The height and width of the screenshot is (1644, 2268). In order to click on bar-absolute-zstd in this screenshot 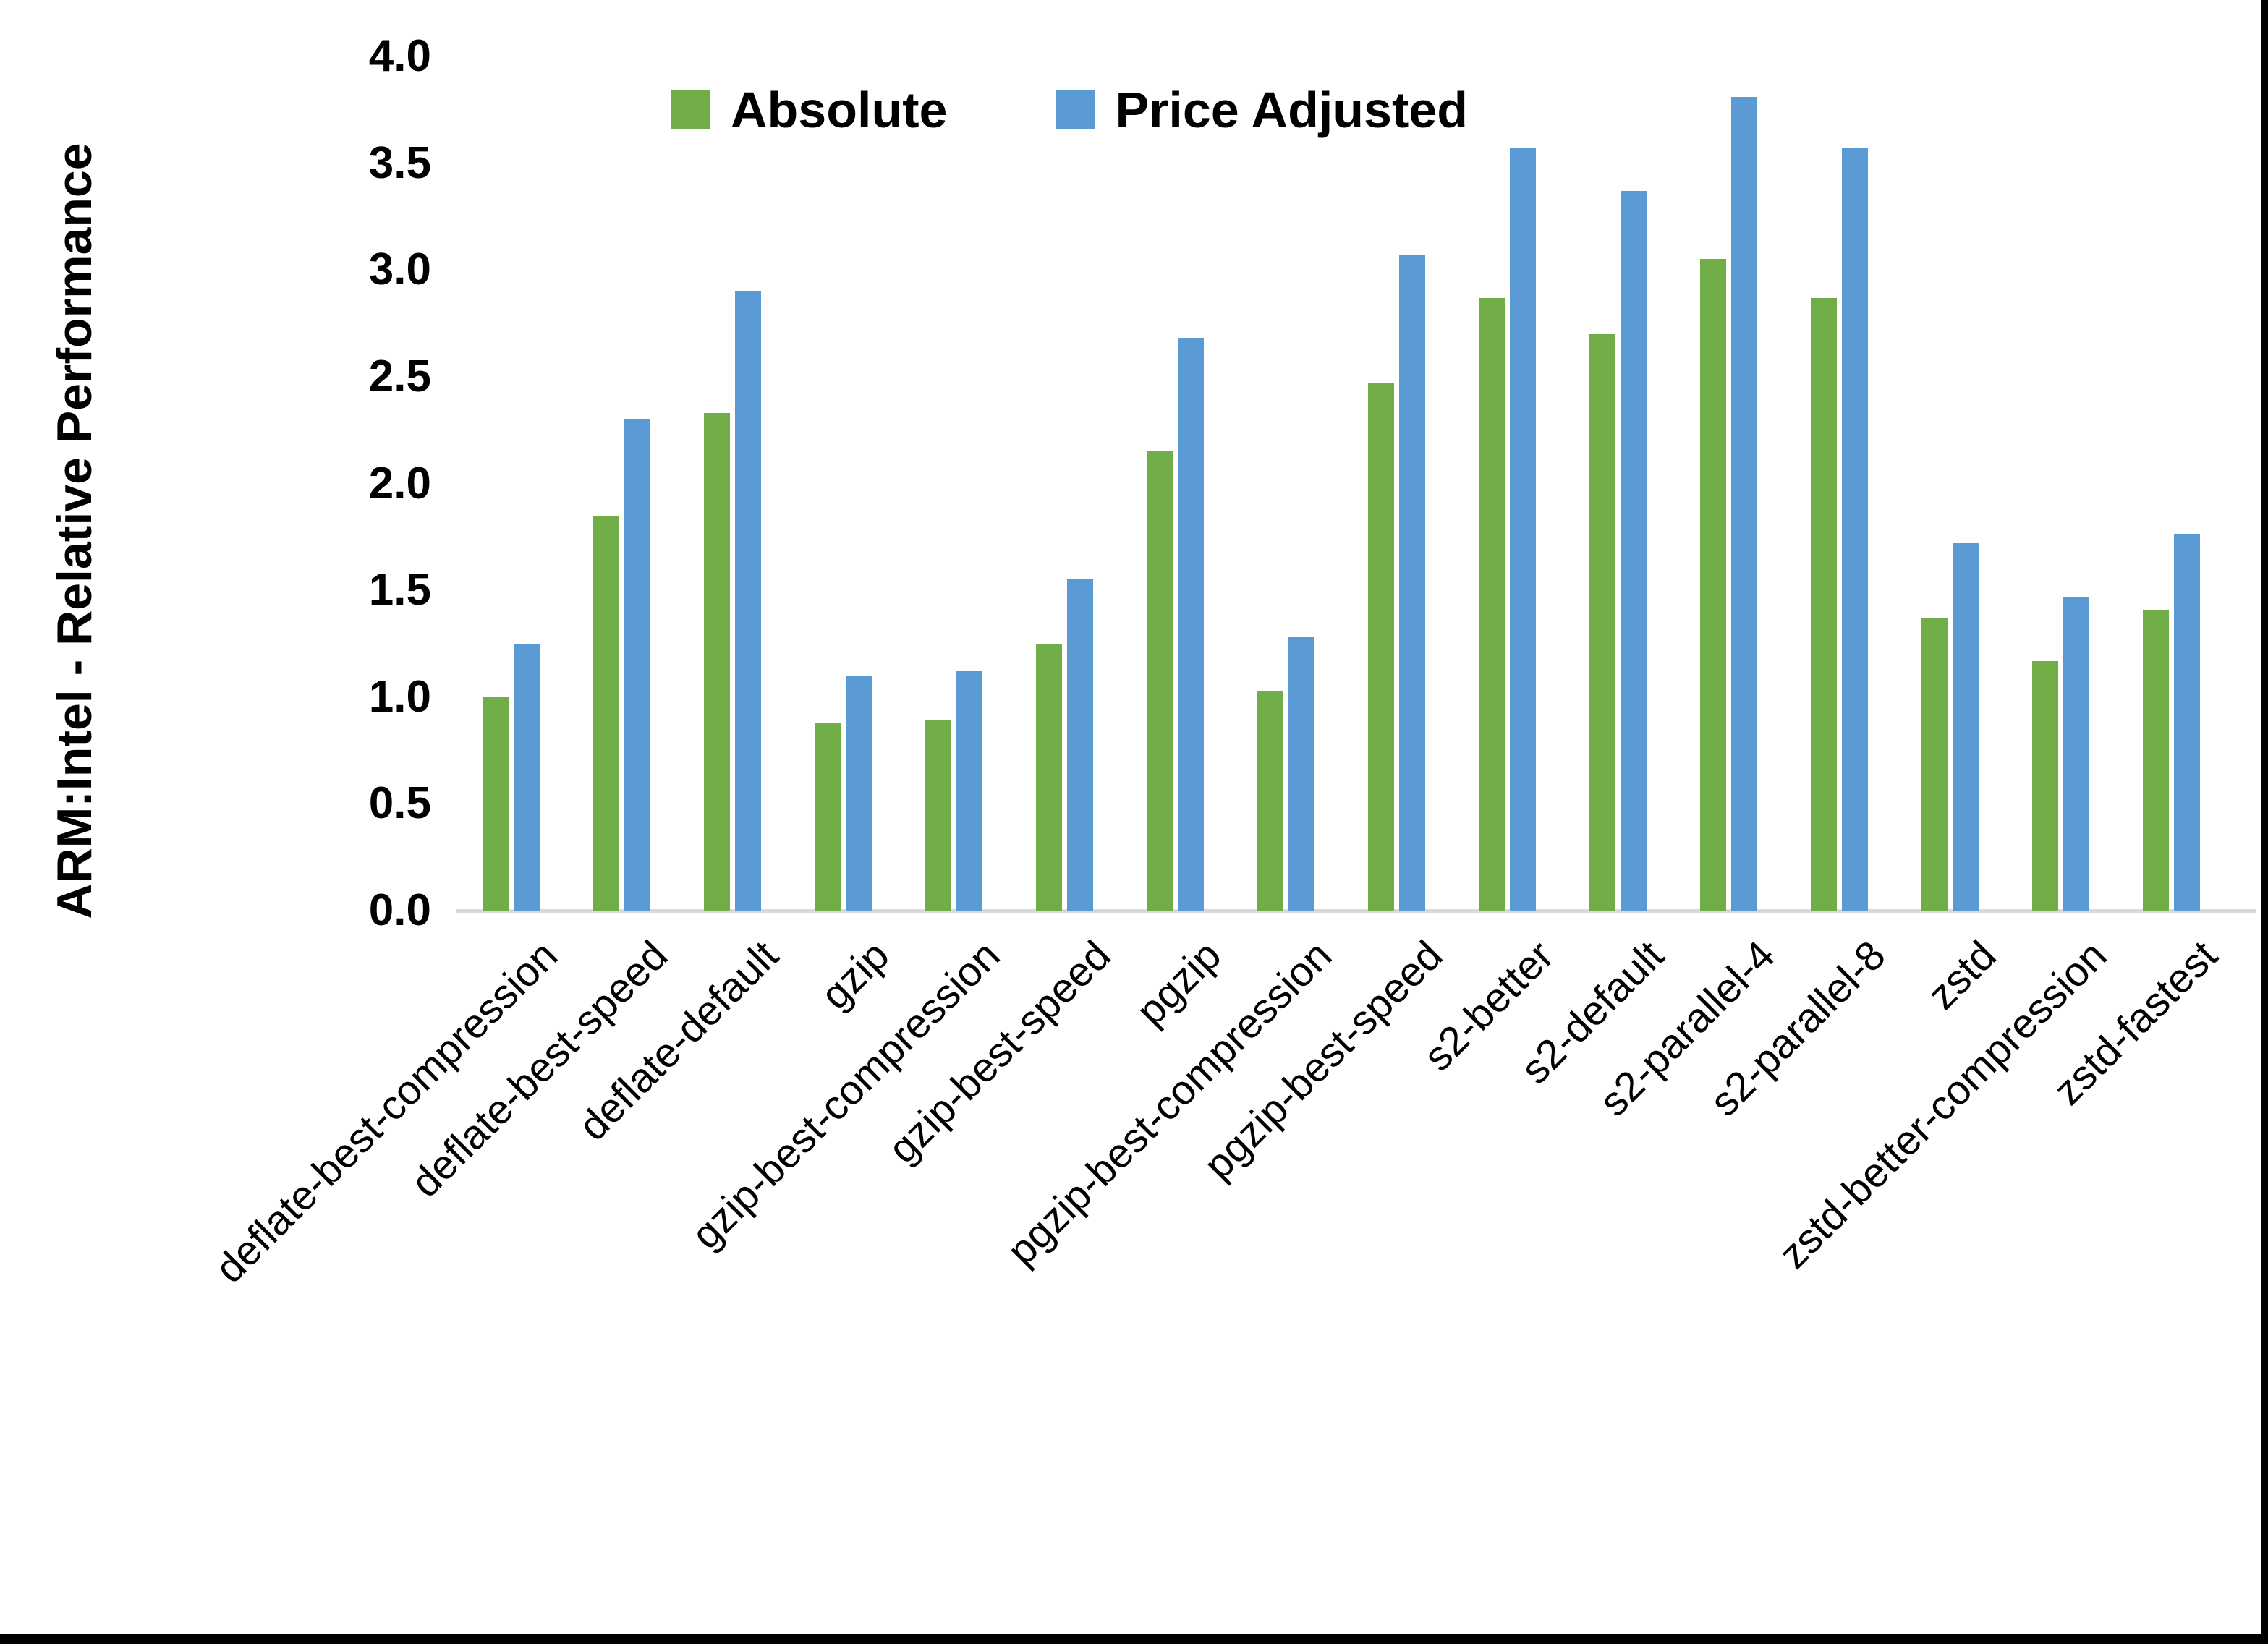, I will do `click(1935, 764)`.